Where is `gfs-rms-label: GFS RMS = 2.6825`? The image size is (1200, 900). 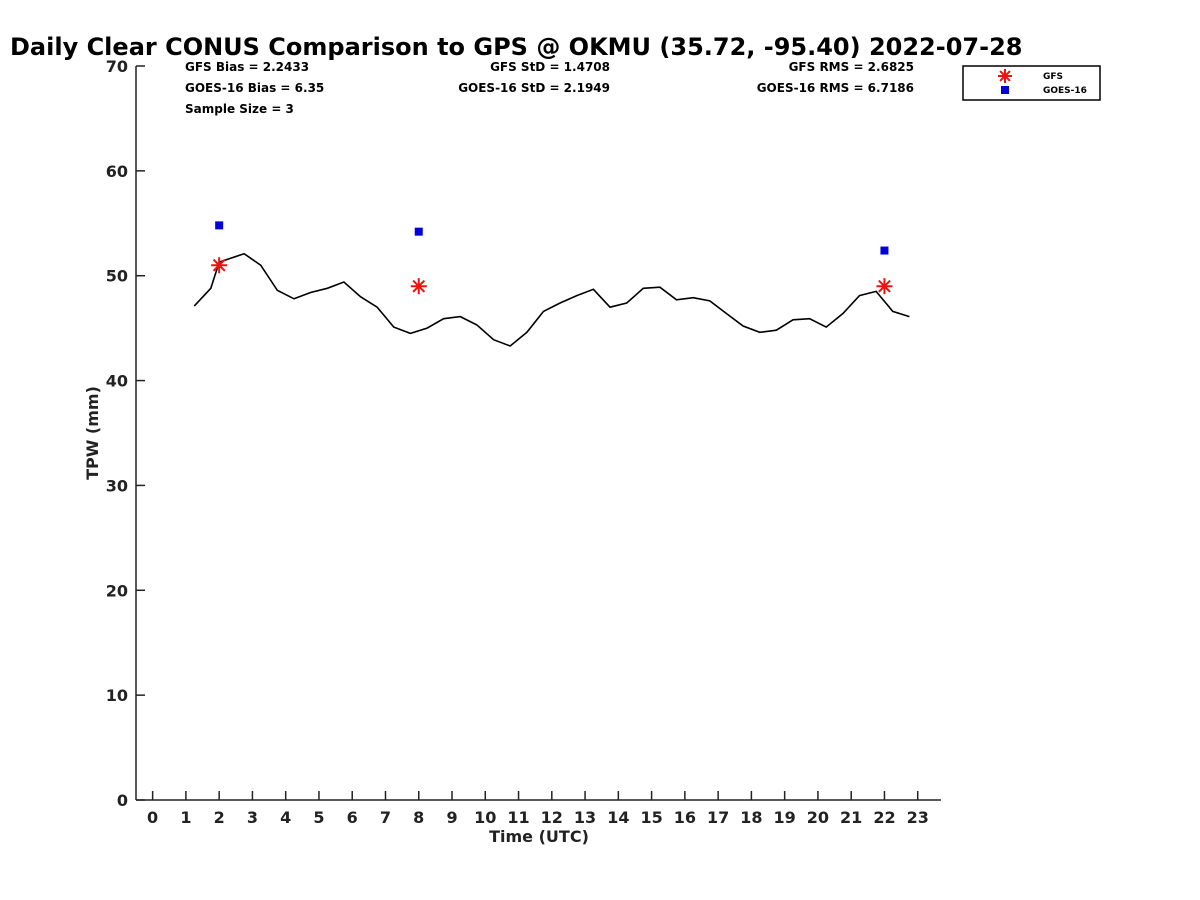 gfs-rms-label: GFS RMS = 2.6825 is located at coordinates (851, 67).